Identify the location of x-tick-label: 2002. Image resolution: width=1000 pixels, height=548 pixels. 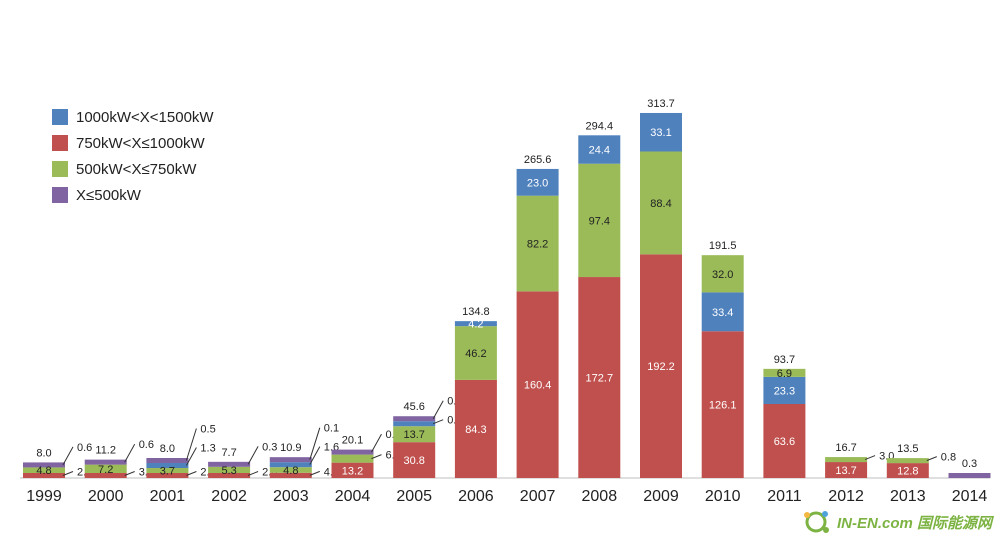
(229, 496).